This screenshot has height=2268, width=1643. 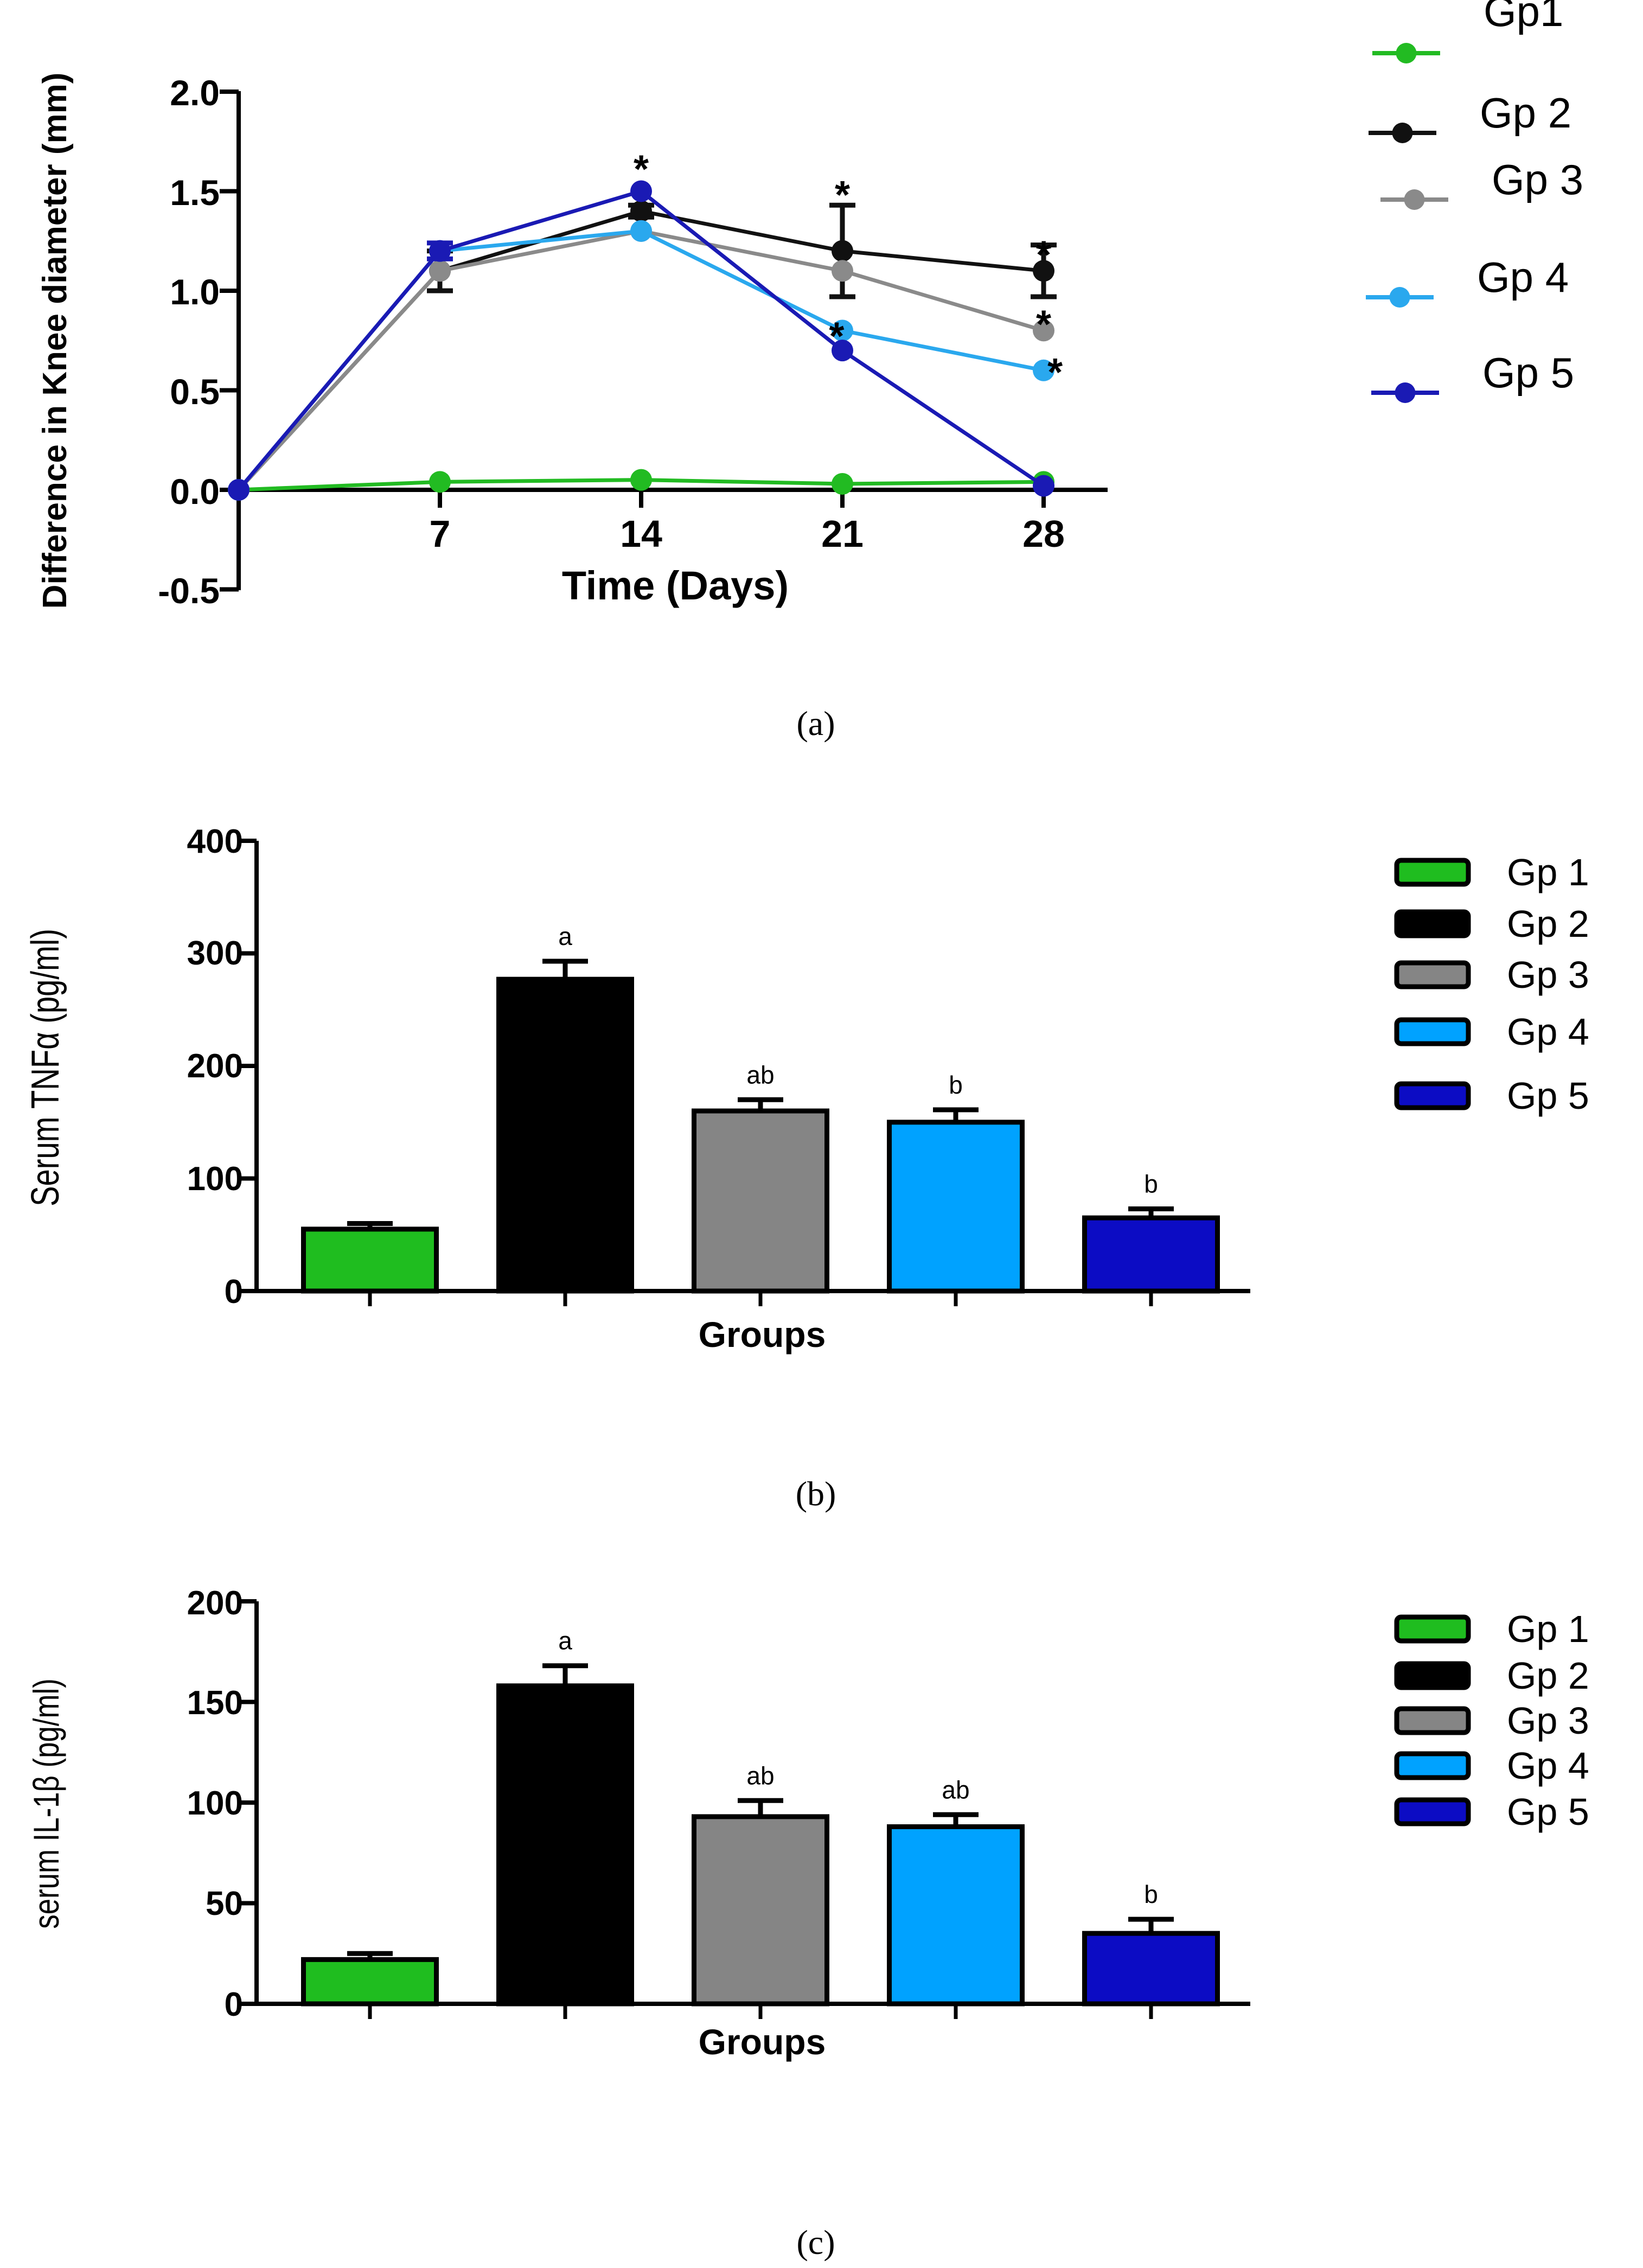 I want to click on legend-label: Gp1, so click(x=1523, y=17).